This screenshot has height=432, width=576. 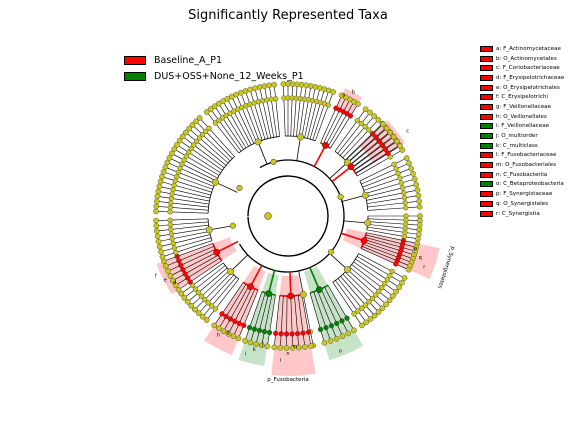 What do you see at coordinates (340, 351) in the screenshot?
I see `clade-letter: o` at bounding box center [340, 351].